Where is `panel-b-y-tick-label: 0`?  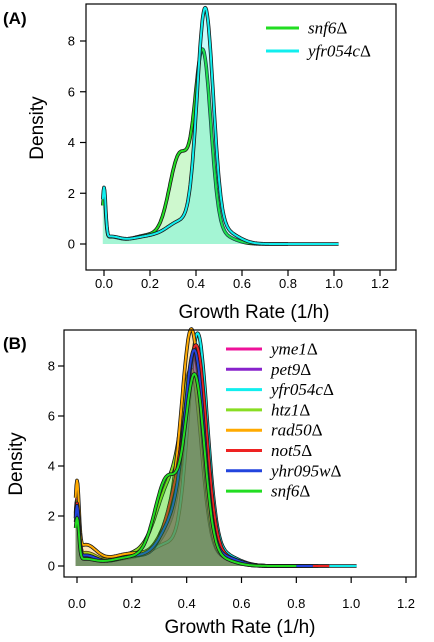
panel-b-y-tick-label: 0 is located at coordinates (51, 566).